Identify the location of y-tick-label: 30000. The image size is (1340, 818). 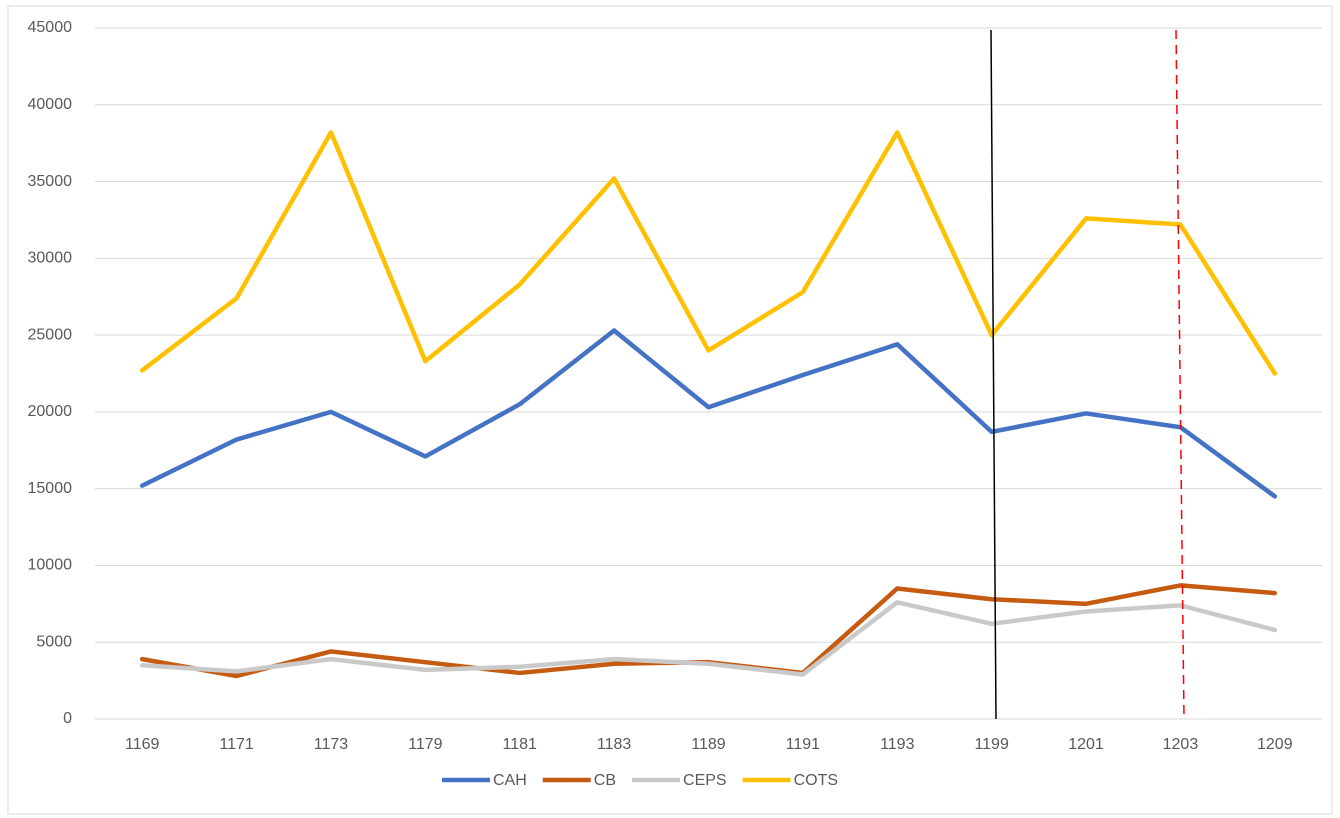
(50, 258).